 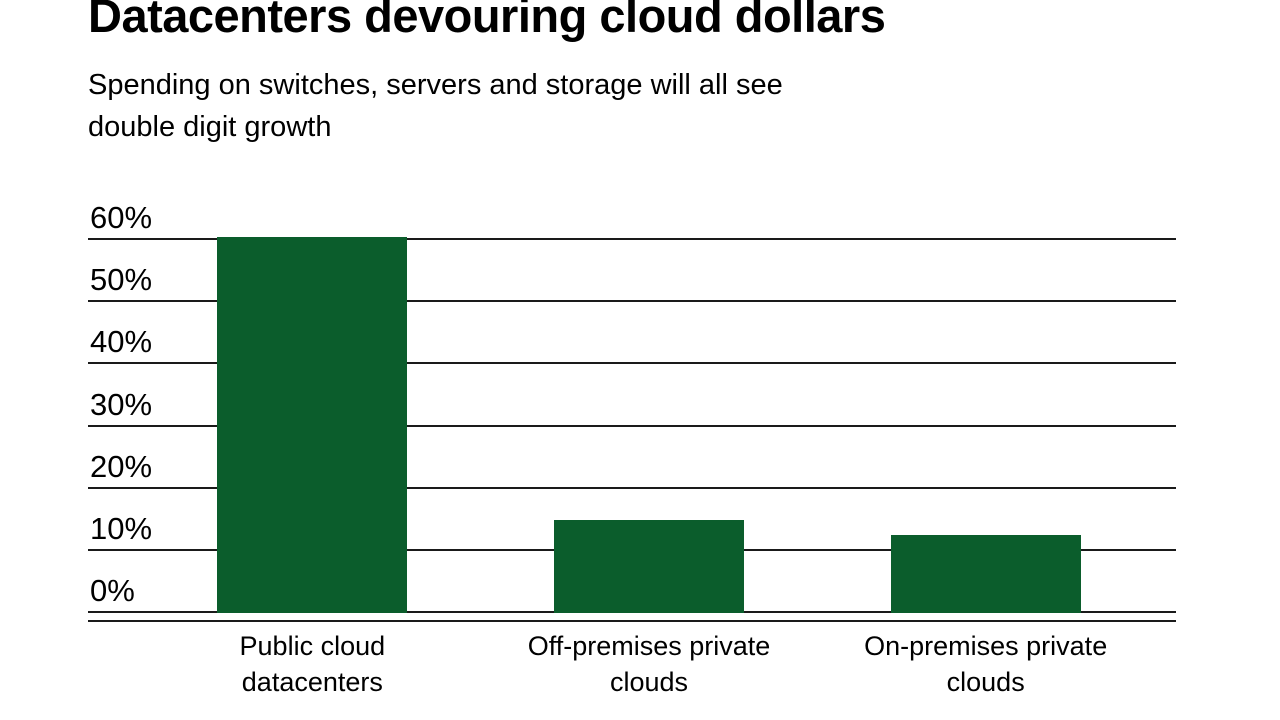 I want to click on y-axis-tick-label: 30%, so click(x=121, y=404).